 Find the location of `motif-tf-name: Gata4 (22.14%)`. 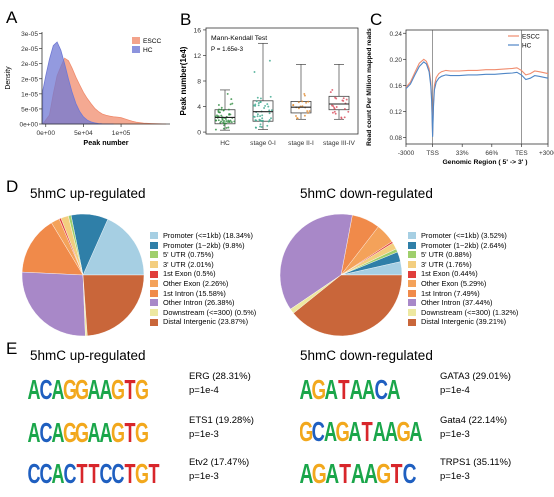

motif-tf-name: Gata4 (22.14%) is located at coordinates (474, 420).